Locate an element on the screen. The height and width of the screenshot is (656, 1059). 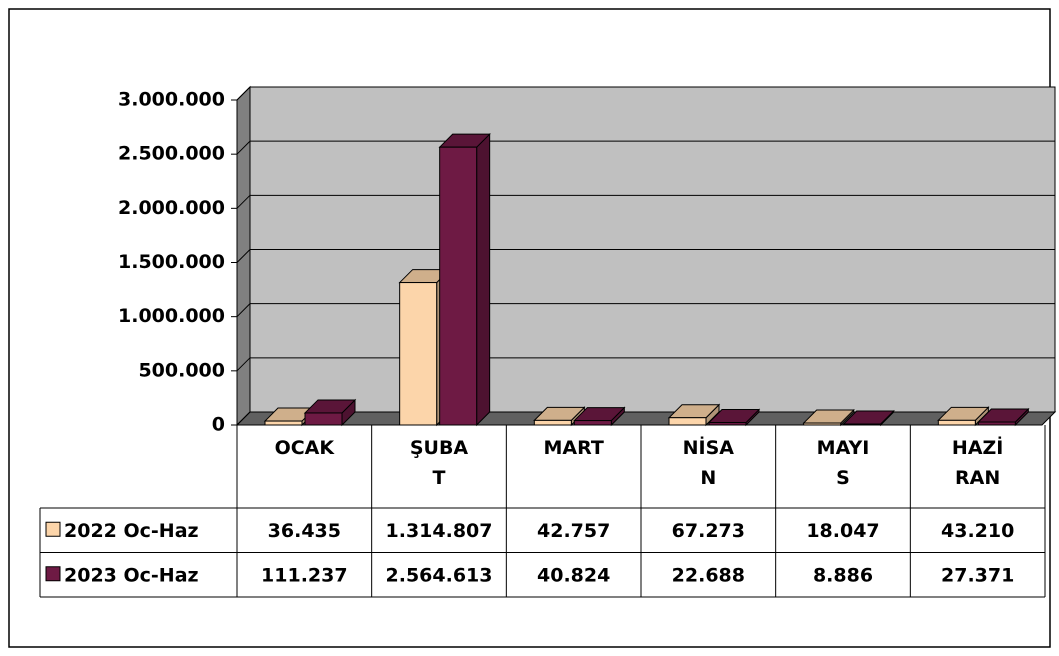
y-tick-label: 500.000 is located at coordinates (181, 370).